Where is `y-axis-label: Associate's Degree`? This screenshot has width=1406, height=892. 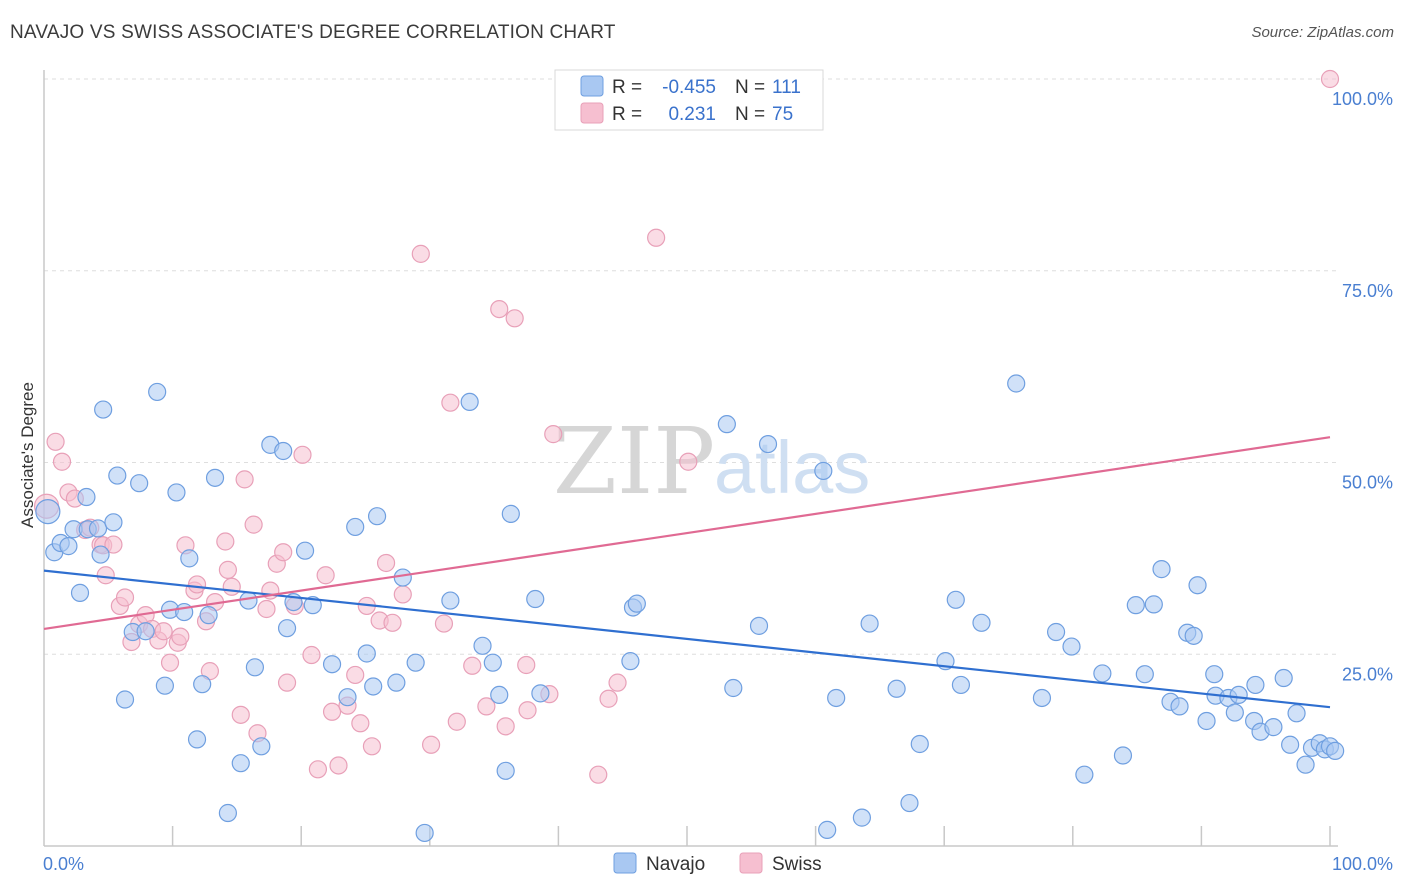 y-axis-label: Associate's Degree is located at coordinates (27, 455).